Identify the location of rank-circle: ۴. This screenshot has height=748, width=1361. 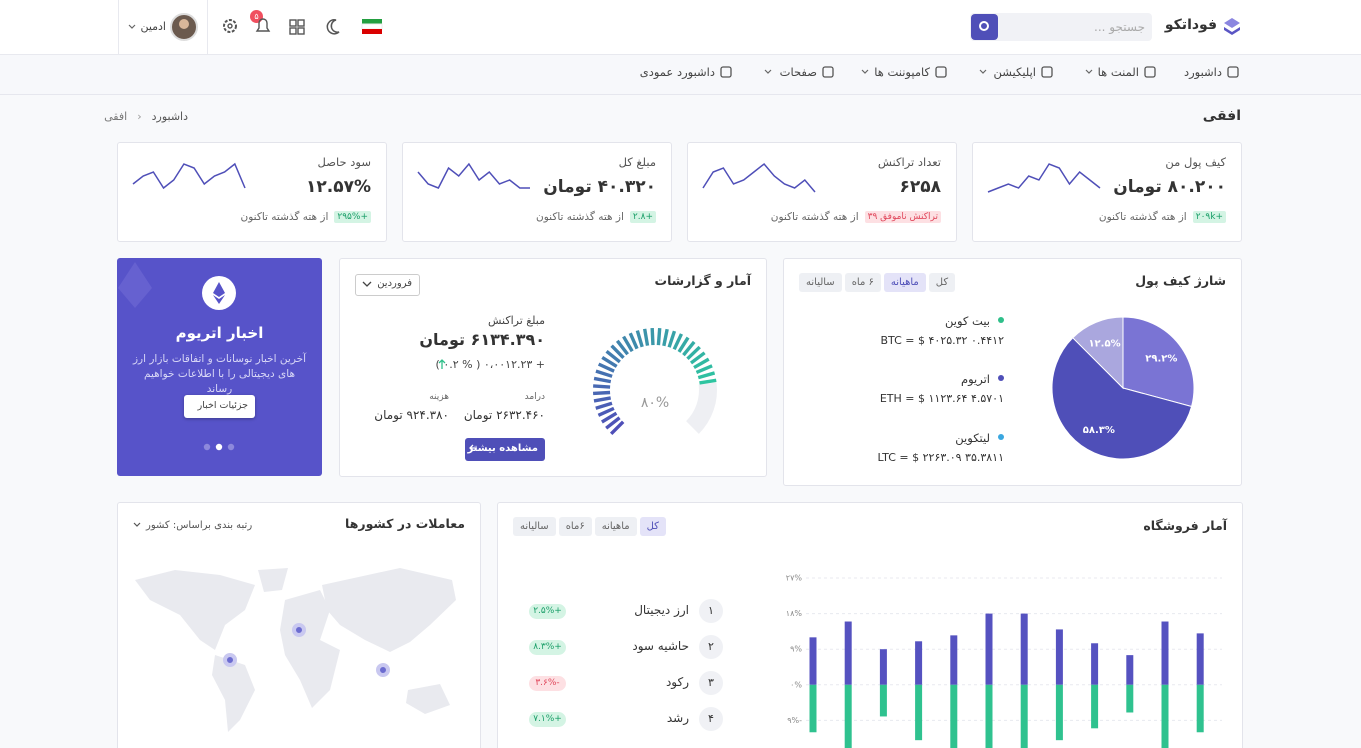
(711, 719).